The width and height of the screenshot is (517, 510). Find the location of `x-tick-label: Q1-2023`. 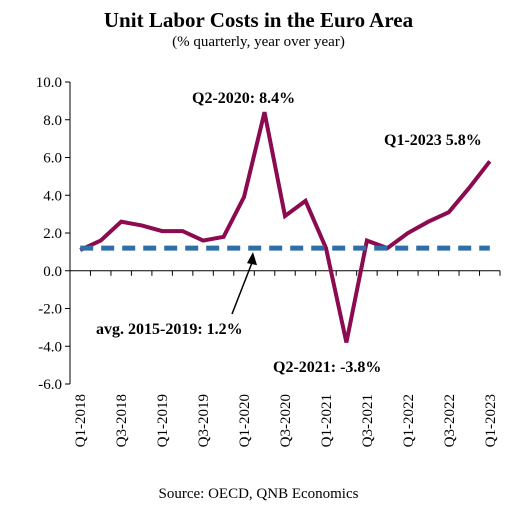

x-tick-label: Q1-2023 is located at coordinates (491, 420).